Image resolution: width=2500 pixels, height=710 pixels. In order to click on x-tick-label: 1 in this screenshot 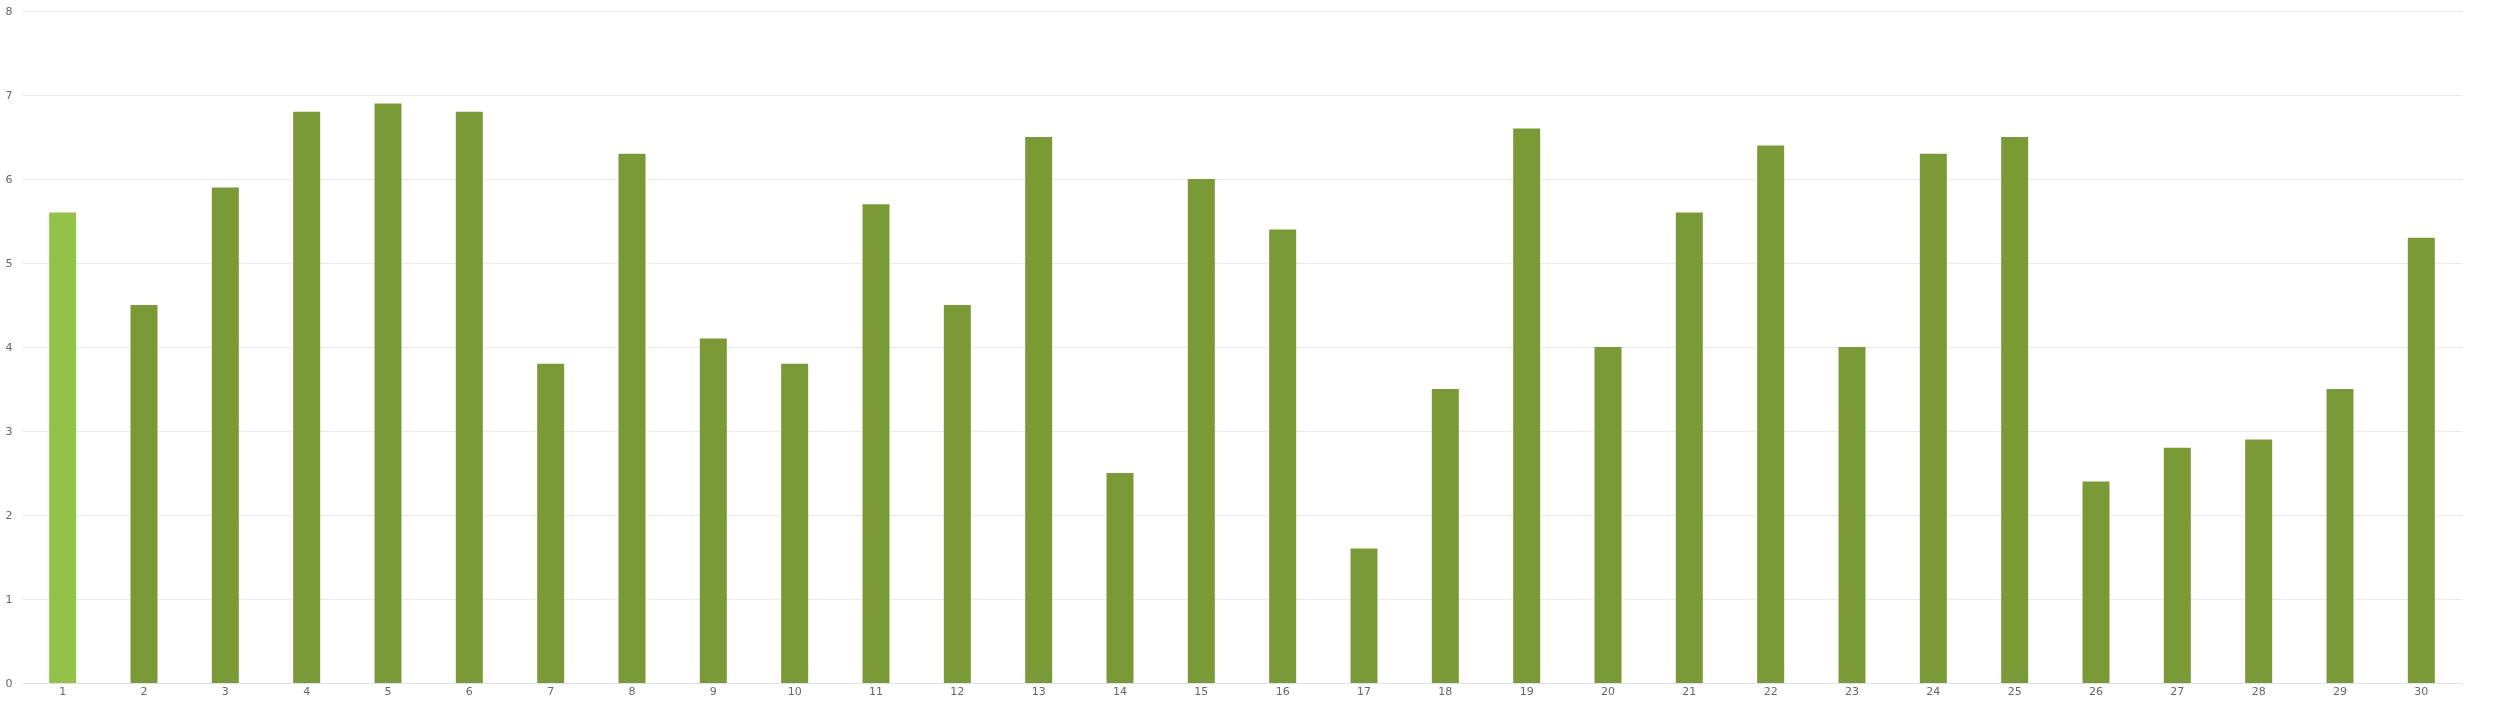, I will do `click(63, 691)`.